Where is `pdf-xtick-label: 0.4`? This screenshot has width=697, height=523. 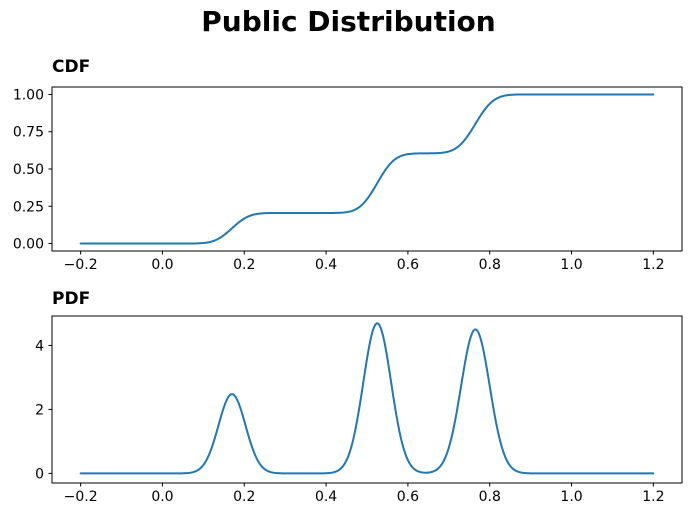 pdf-xtick-label: 0.4 is located at coordinates (326, 497).